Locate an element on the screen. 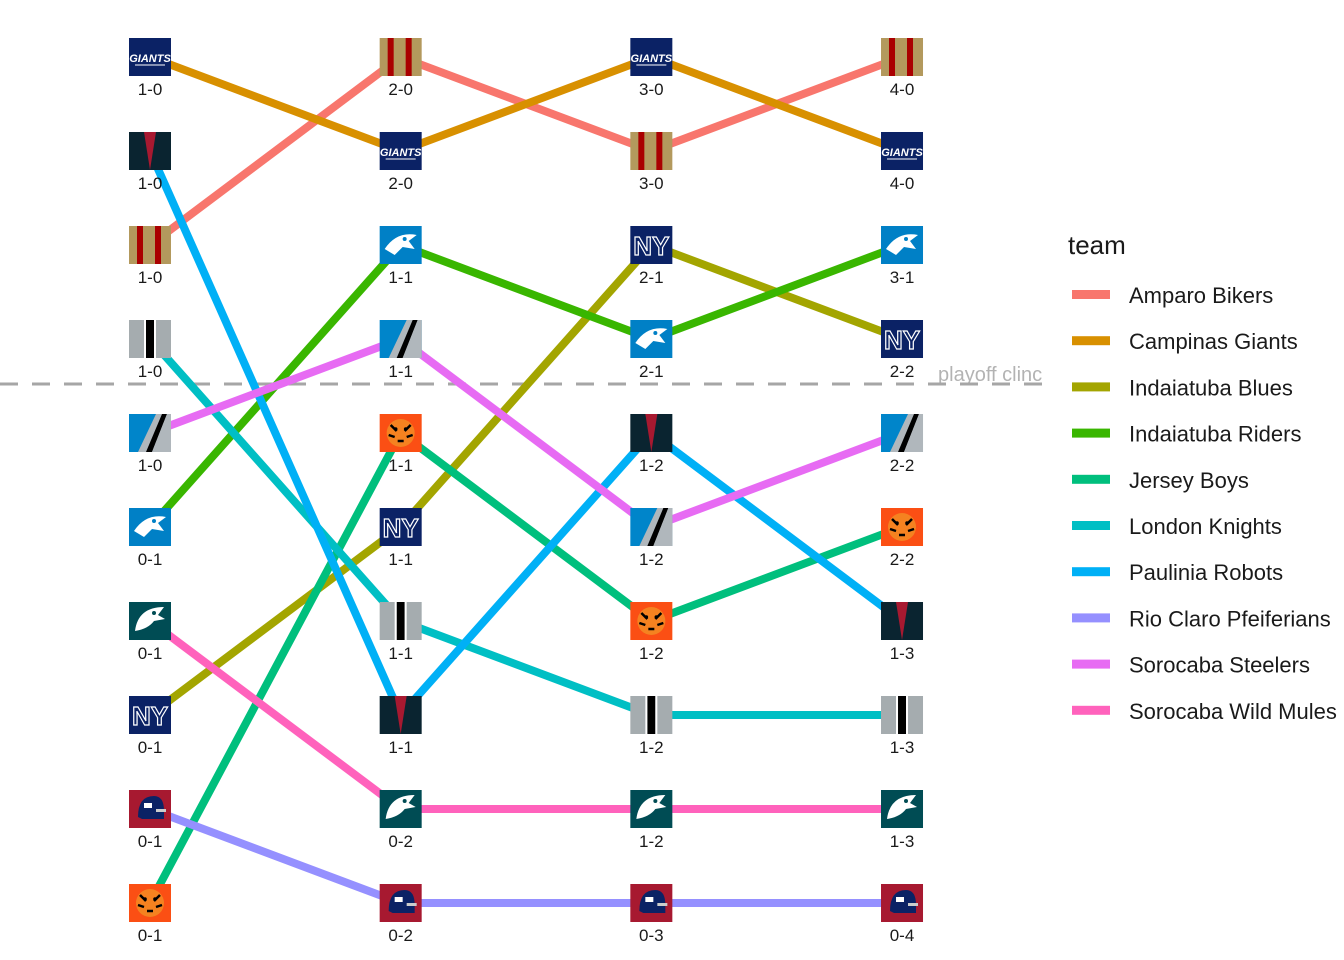  point-sorocaba-wild-mules: 1-3 is located at coordinates (902, 820).